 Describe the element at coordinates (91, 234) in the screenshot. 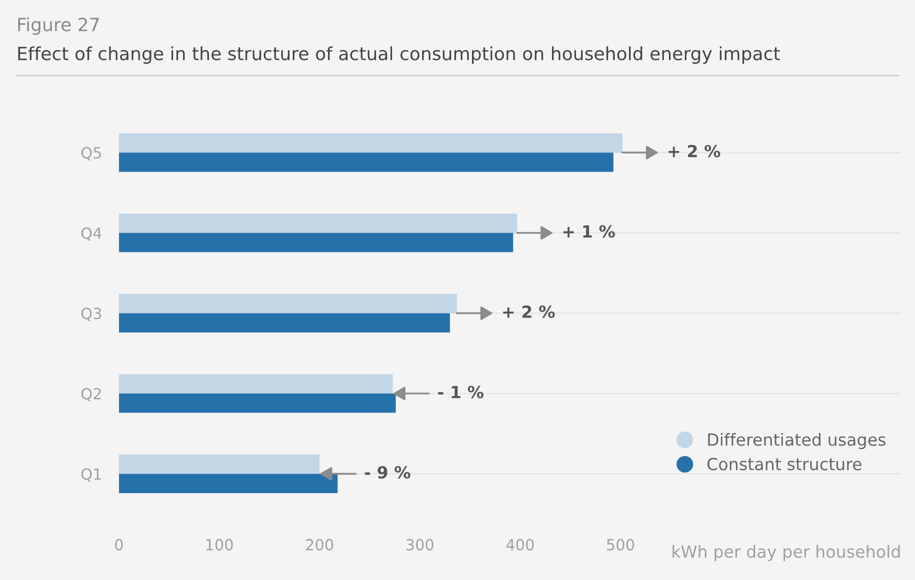

I see `y-tick-label: Q4` at that location.